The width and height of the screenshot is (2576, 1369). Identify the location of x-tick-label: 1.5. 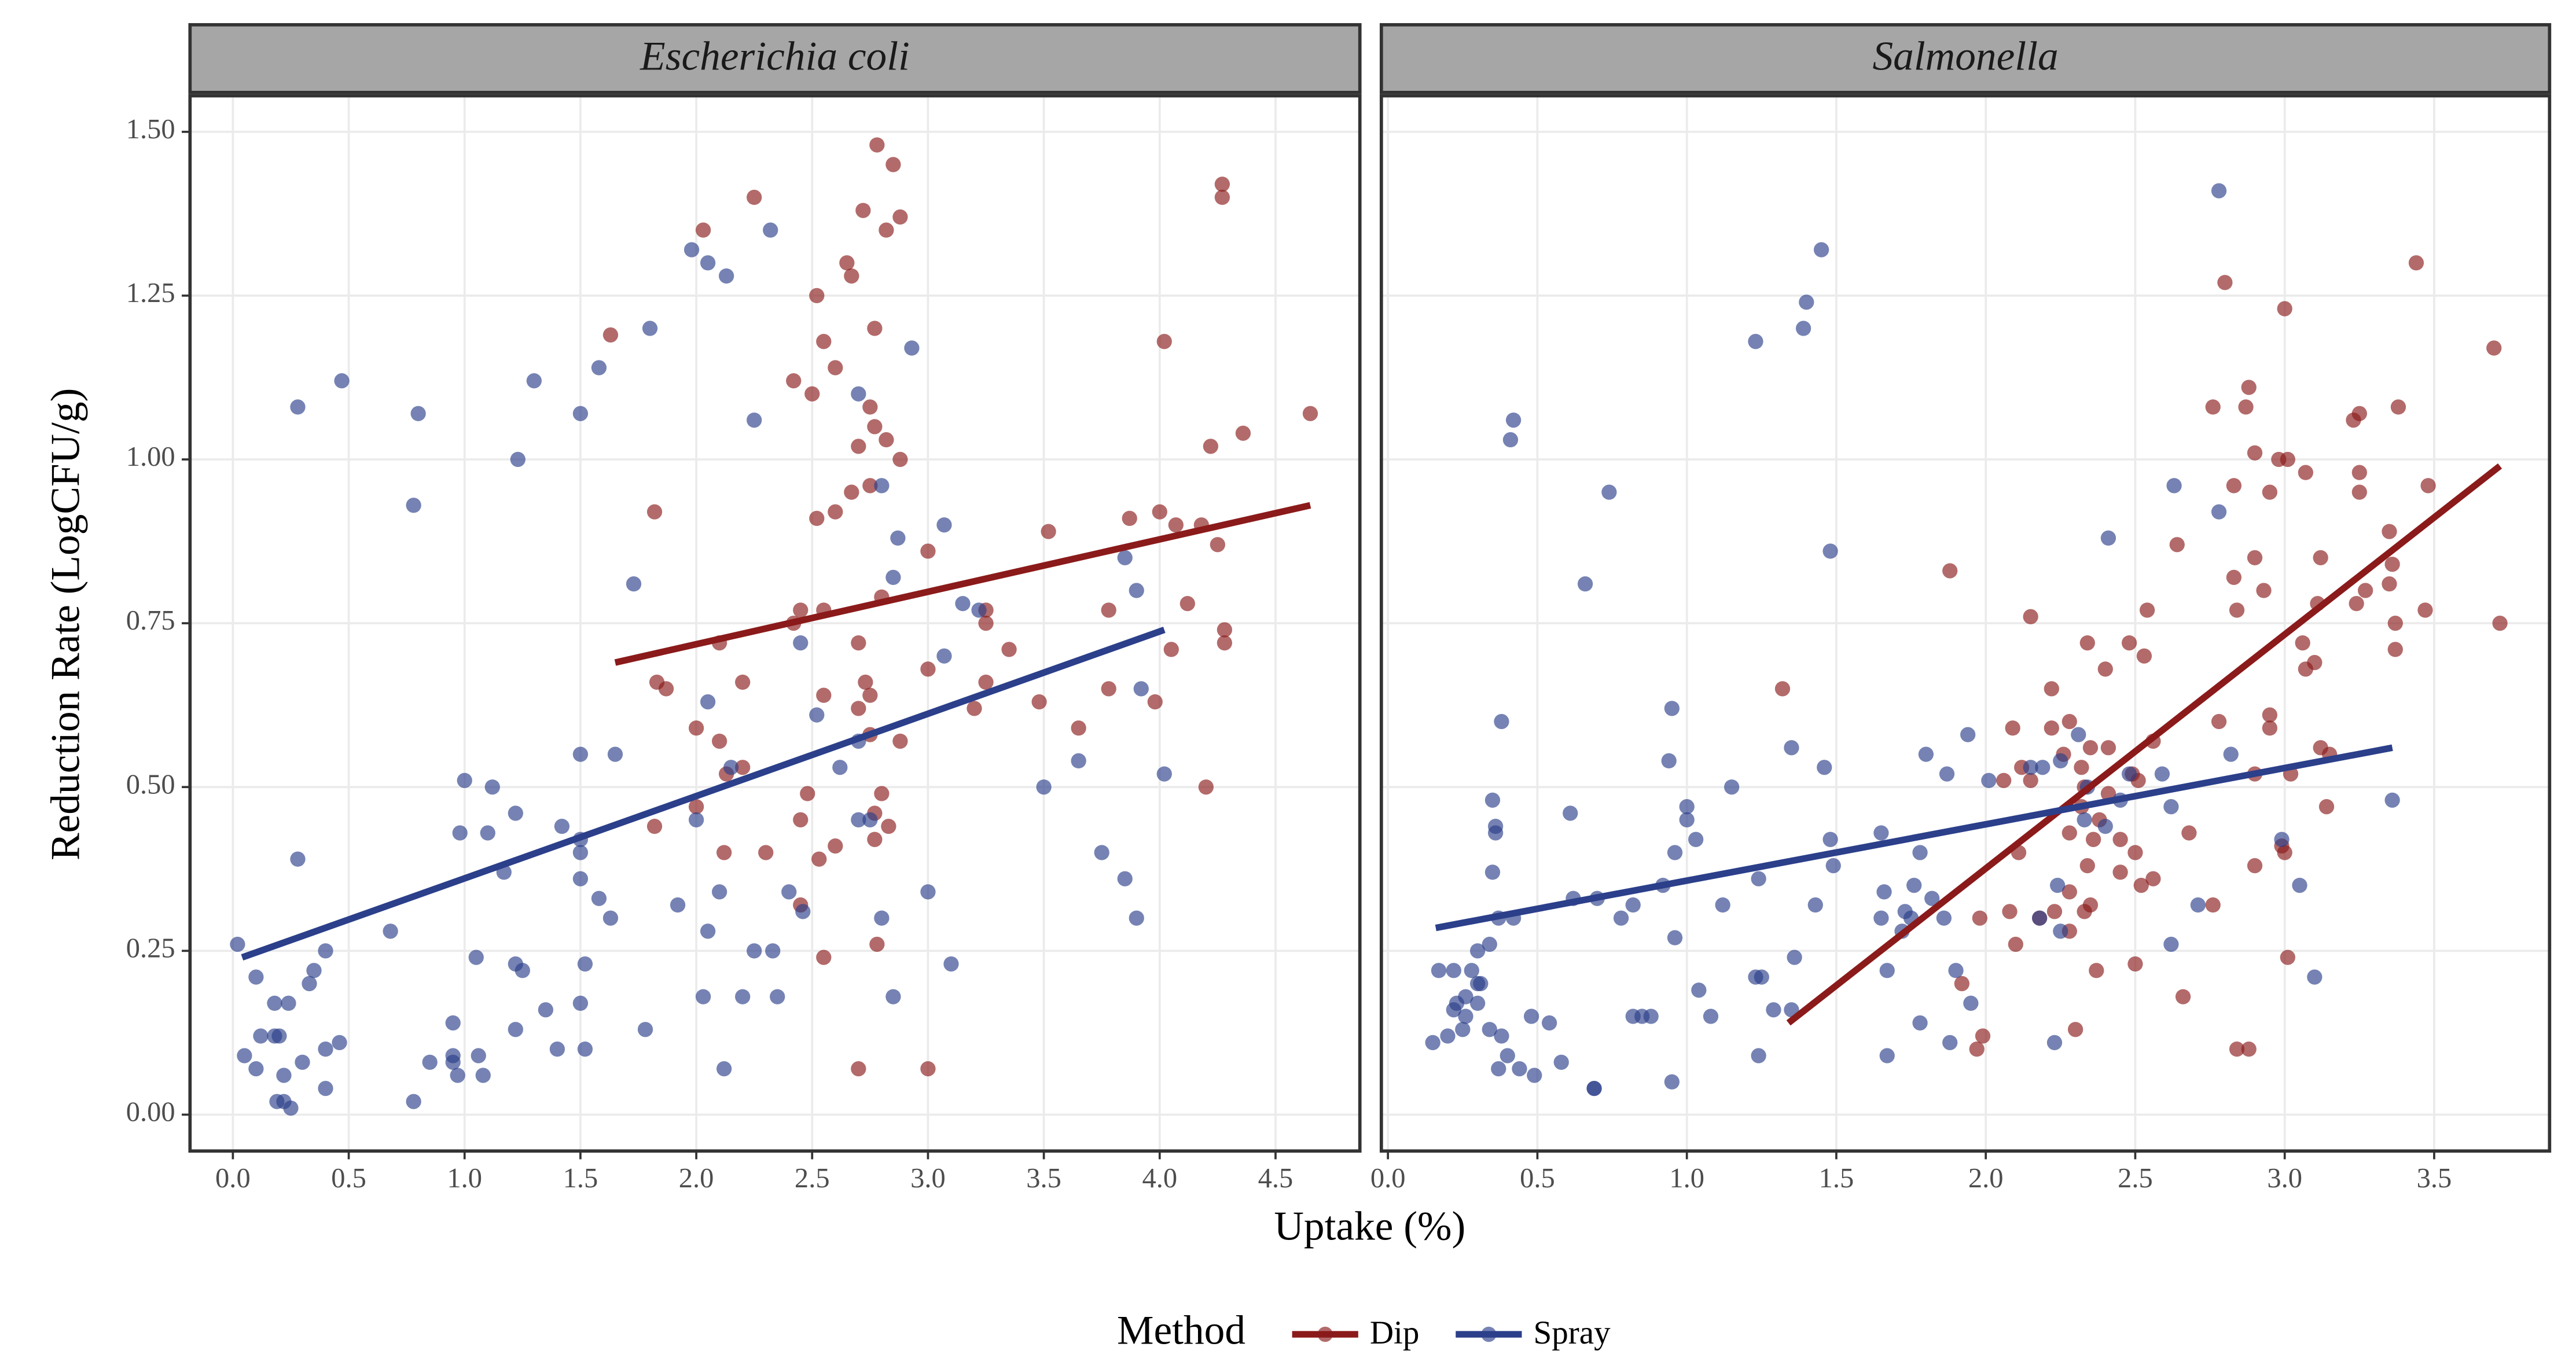
(1837, 1178).